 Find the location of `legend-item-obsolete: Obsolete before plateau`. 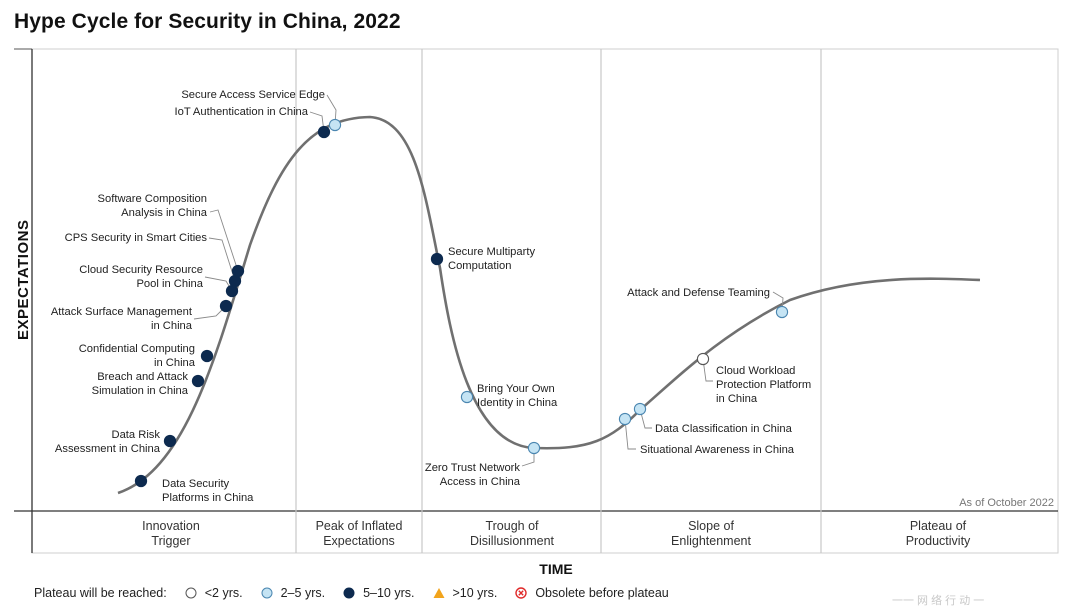

legend-item-obsolete: Obsolete before plateau is located at coordinates (592, 593).